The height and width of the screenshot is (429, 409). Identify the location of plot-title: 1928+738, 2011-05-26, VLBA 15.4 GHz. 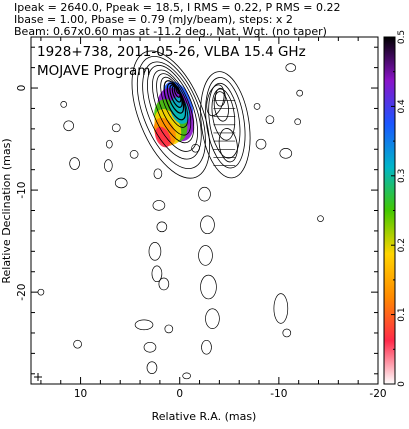
(171, 52).